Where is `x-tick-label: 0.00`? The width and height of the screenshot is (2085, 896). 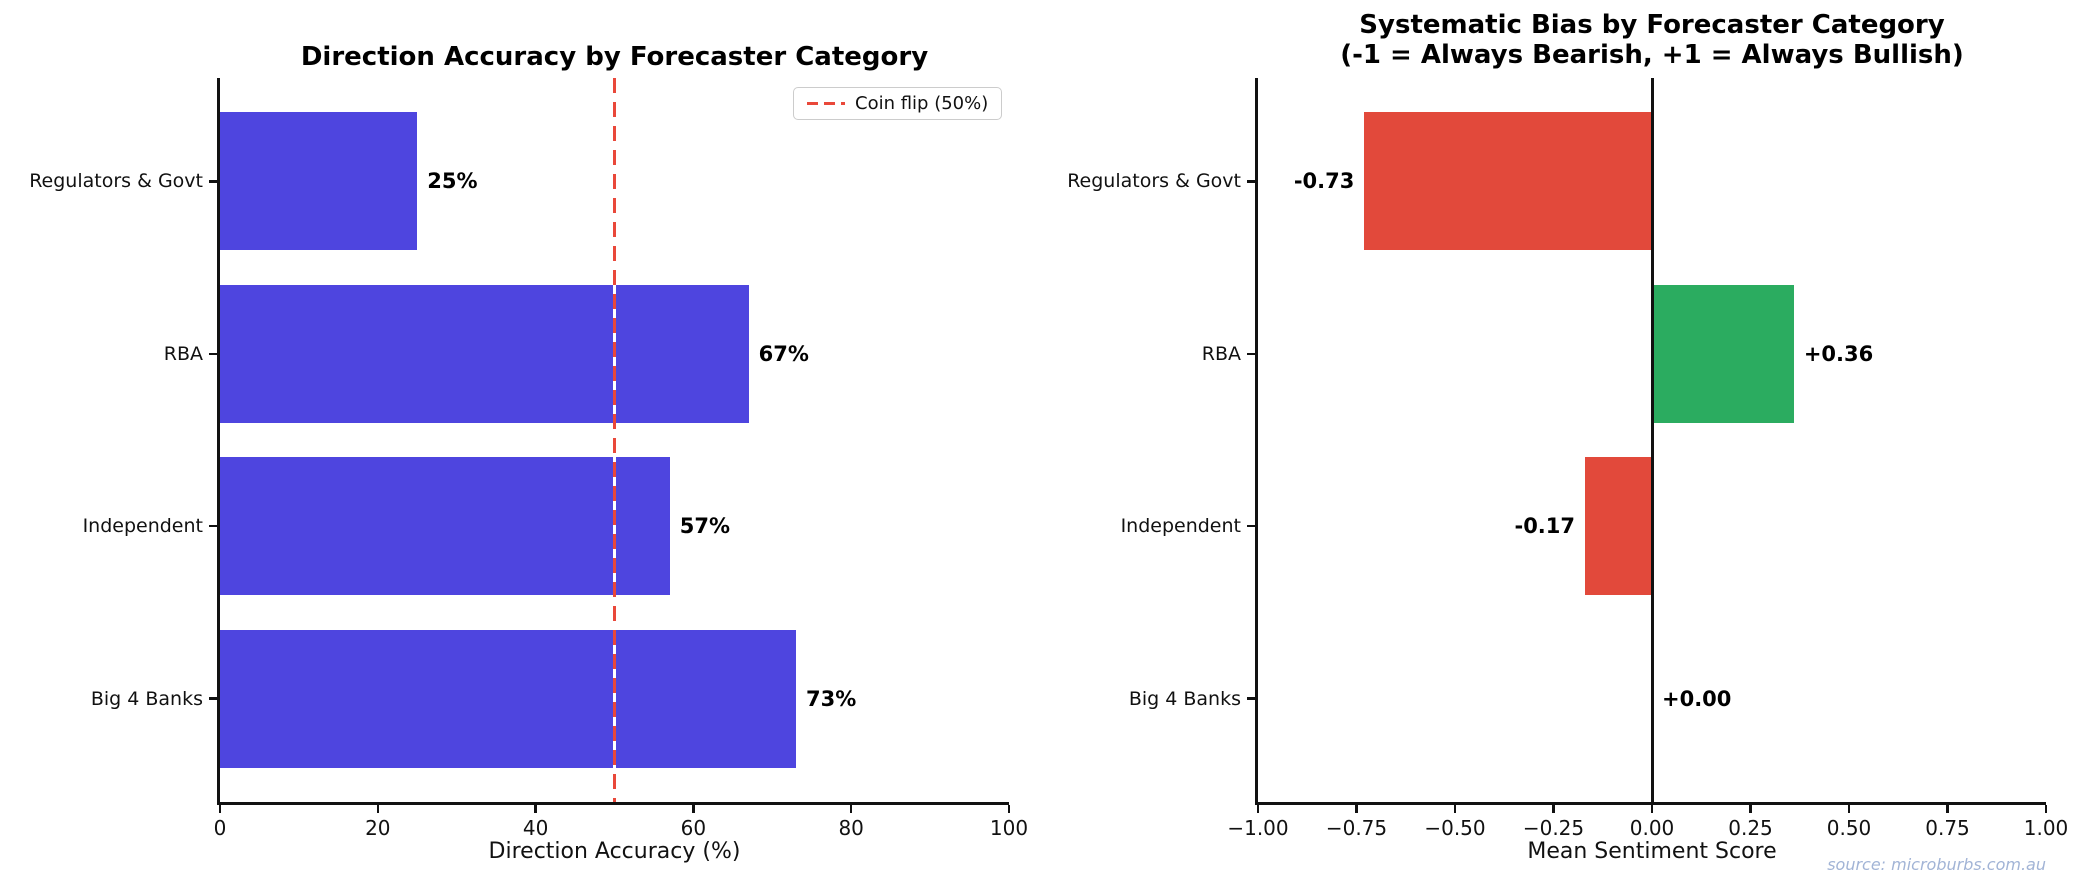 x-tick-label: 0.00 is located at coordinates (1652, 828).